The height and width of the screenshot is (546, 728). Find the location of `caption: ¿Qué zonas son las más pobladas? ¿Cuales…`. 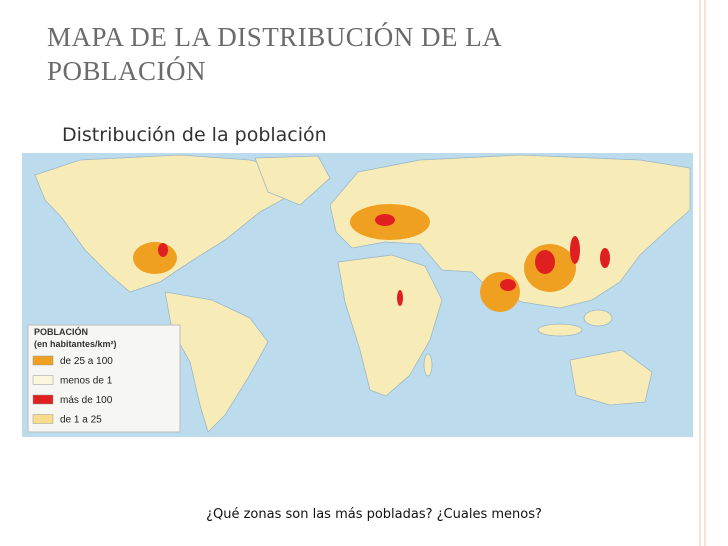

caption: ¿Qué zonas son las más pobladas? ¿Cuales… is located at coordinates (374, 514).